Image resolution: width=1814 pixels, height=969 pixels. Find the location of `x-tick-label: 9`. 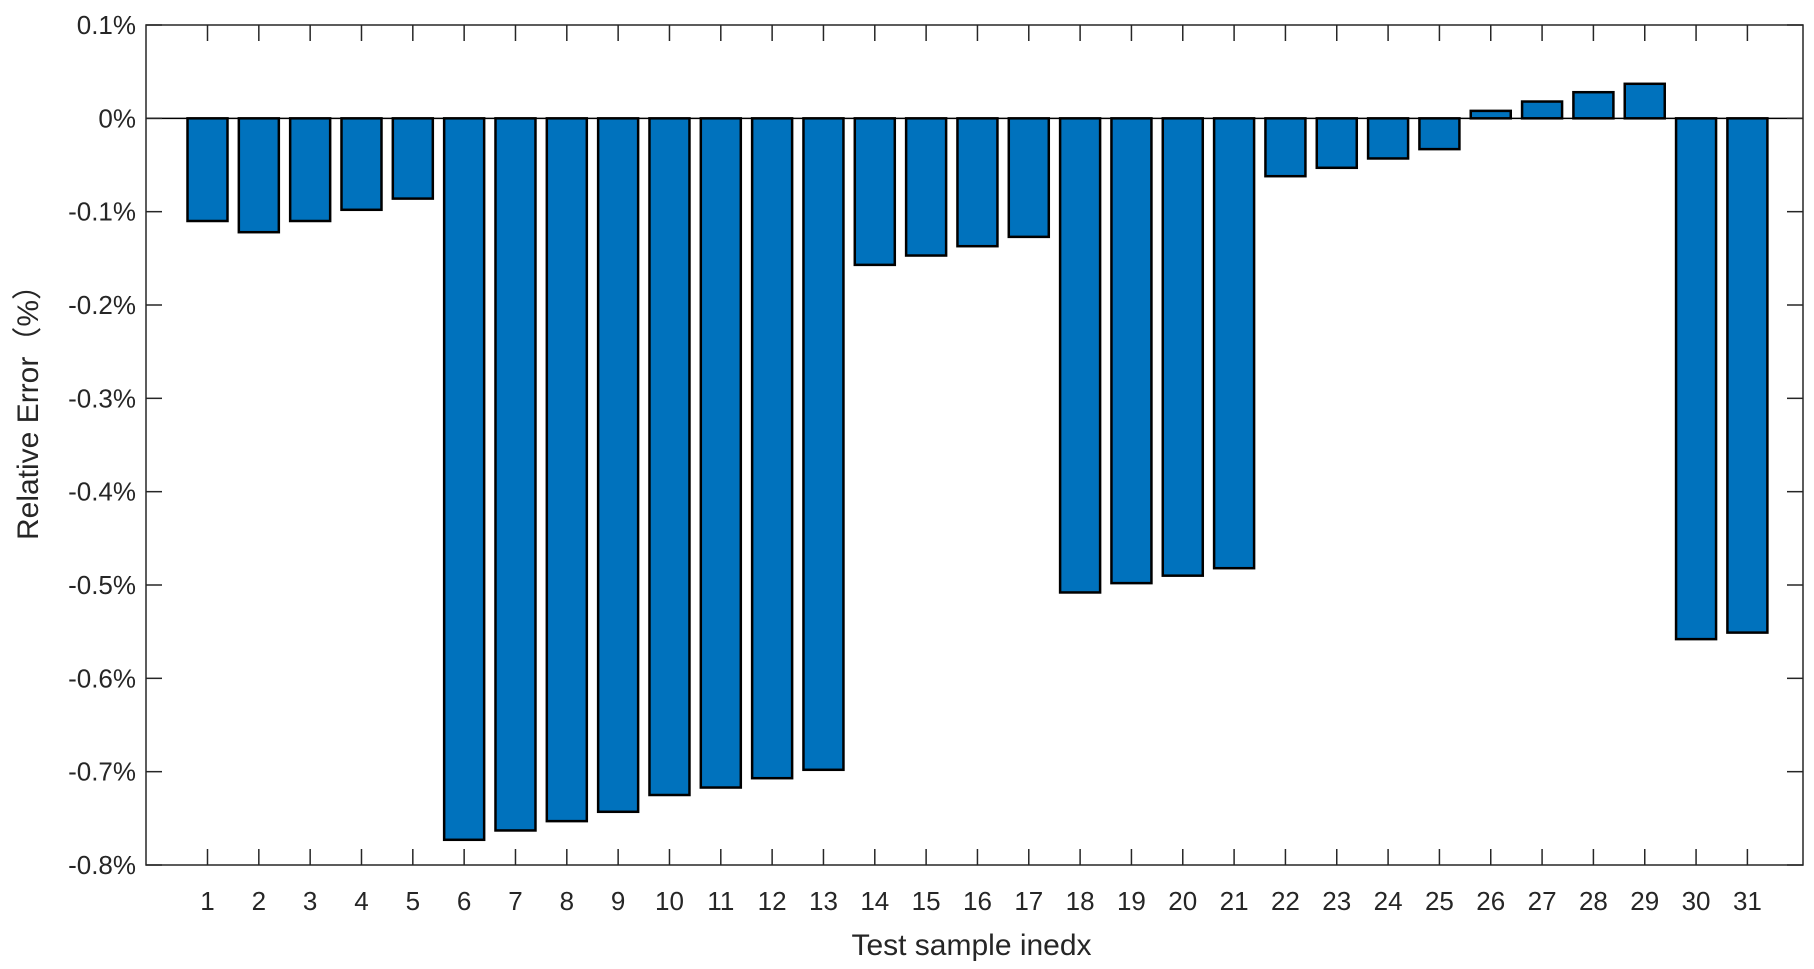

x-tick-label: 9 is located at coordinates (618, 901).